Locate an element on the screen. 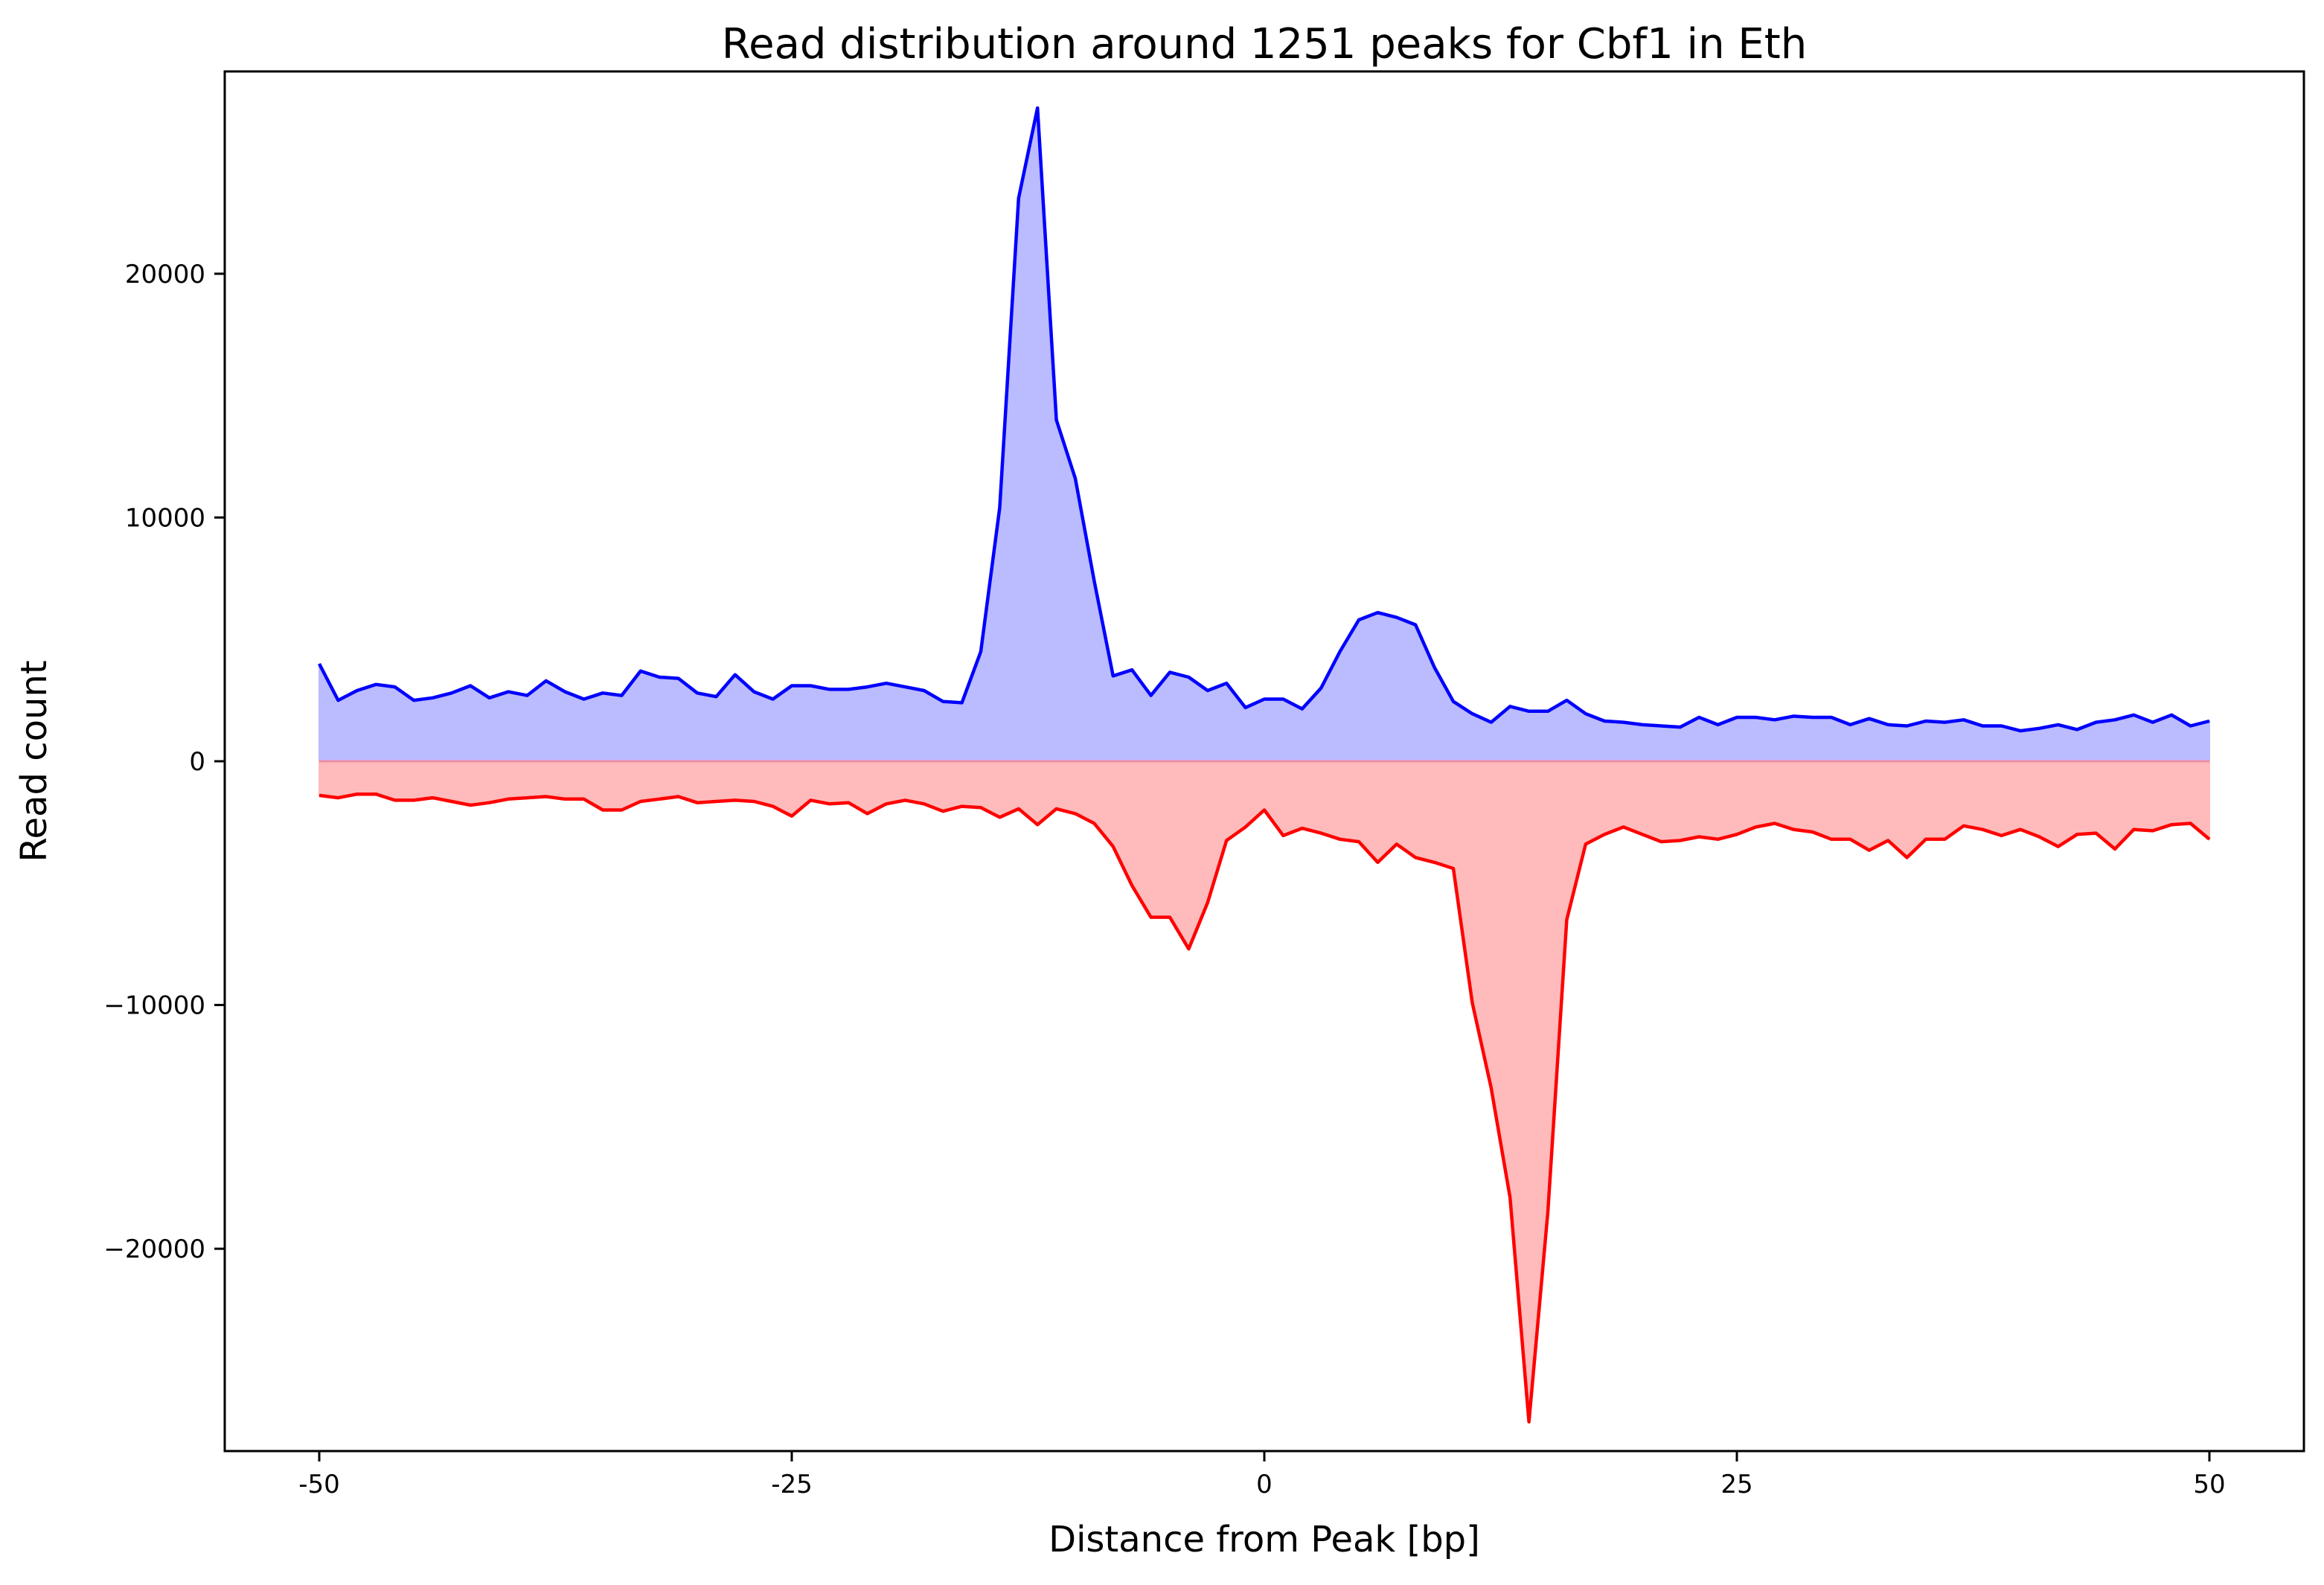 The image size is (2324, 1585). x-axis-label: Distance from Peak [bp] is located at coordinates (1264, 1539).